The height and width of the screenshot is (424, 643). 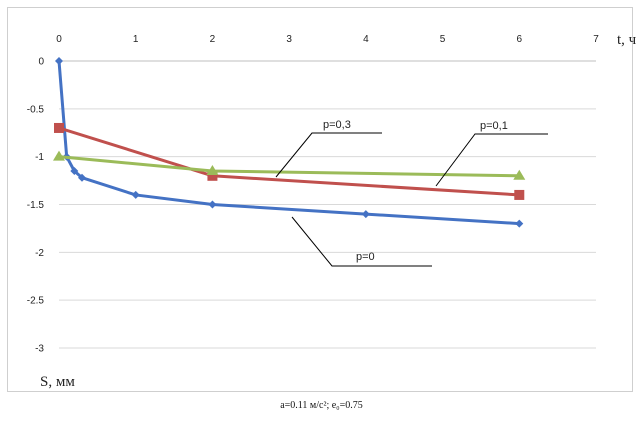 What do you see at coordinates (59, 39) in the screenshot?
I see `x-tick-label: 0` at bounding box center [59, 39].